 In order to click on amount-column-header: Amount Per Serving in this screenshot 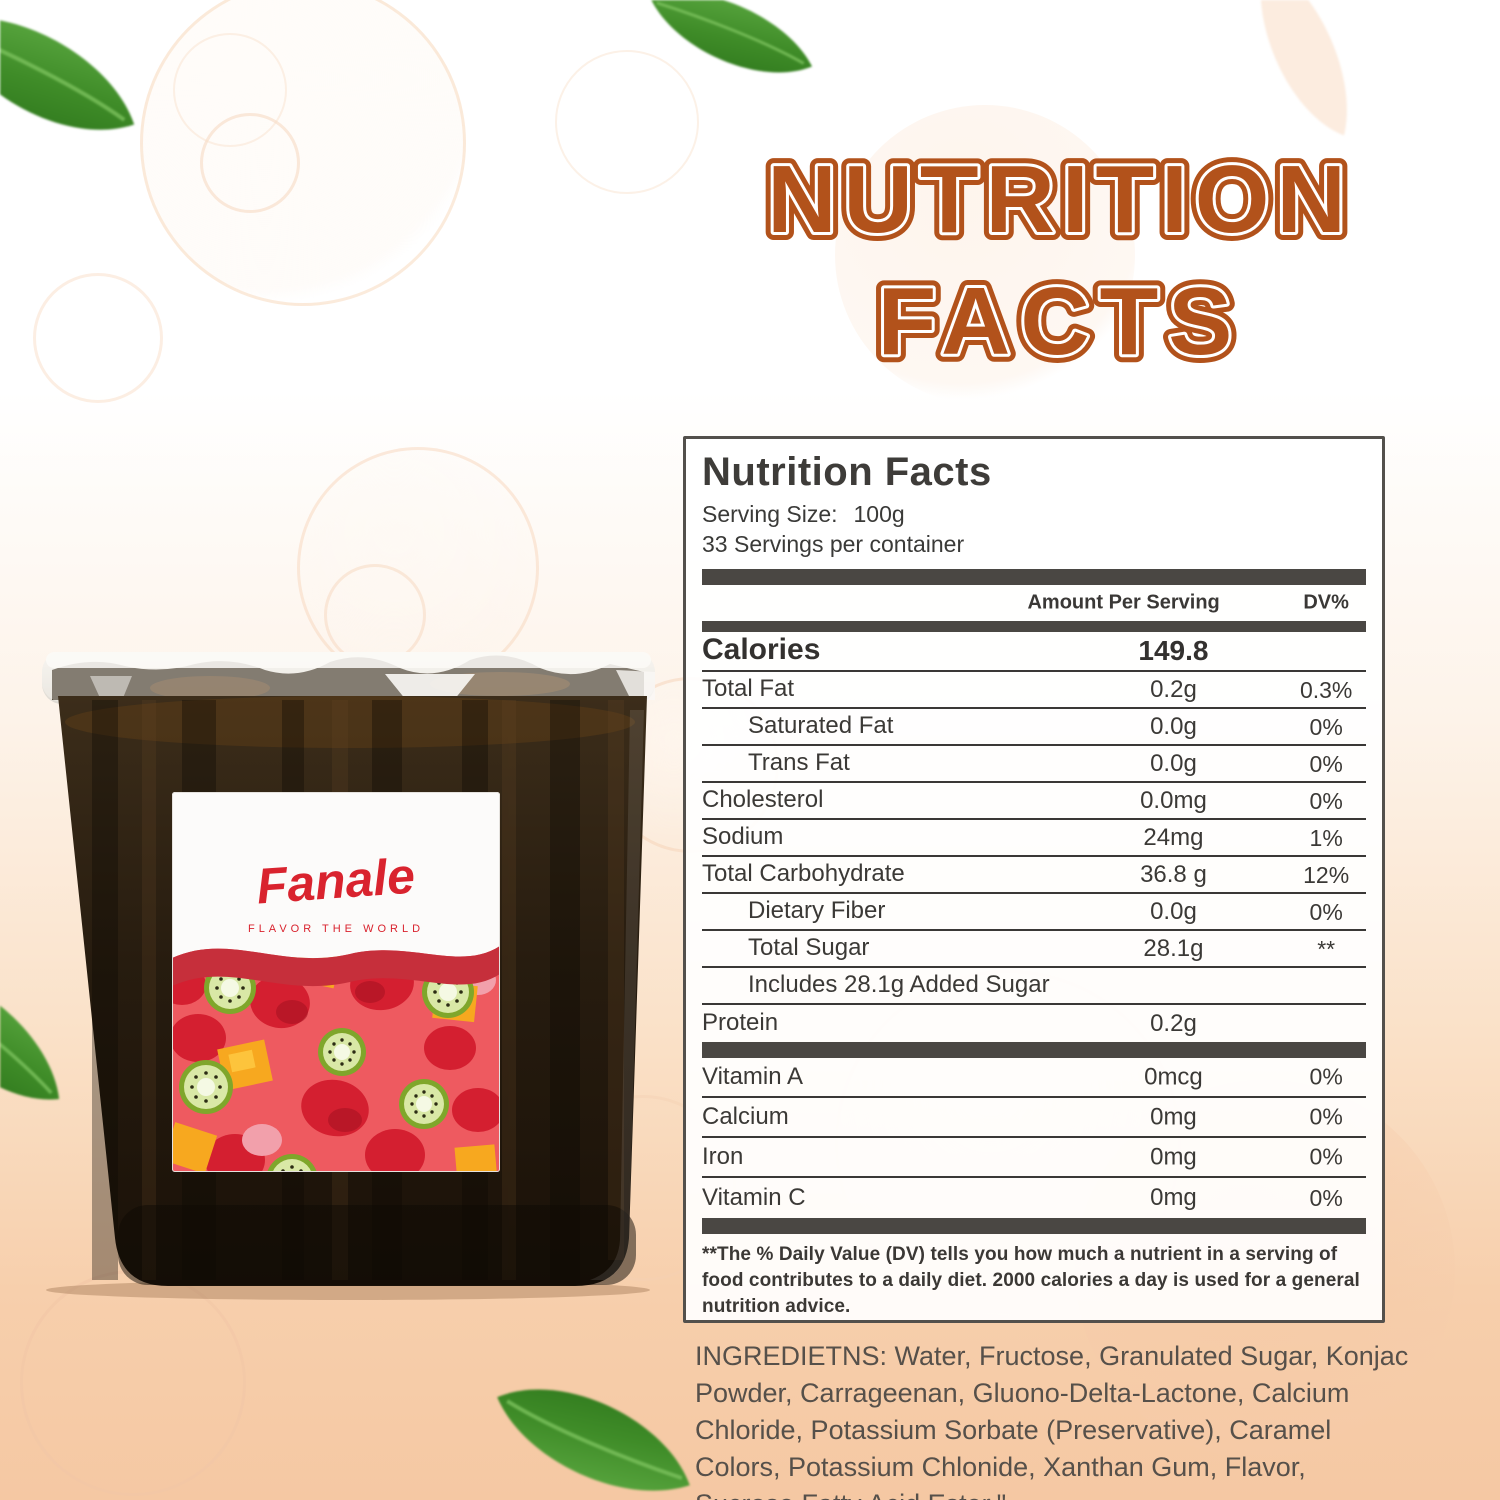, I will do `click(1123, 602)`.